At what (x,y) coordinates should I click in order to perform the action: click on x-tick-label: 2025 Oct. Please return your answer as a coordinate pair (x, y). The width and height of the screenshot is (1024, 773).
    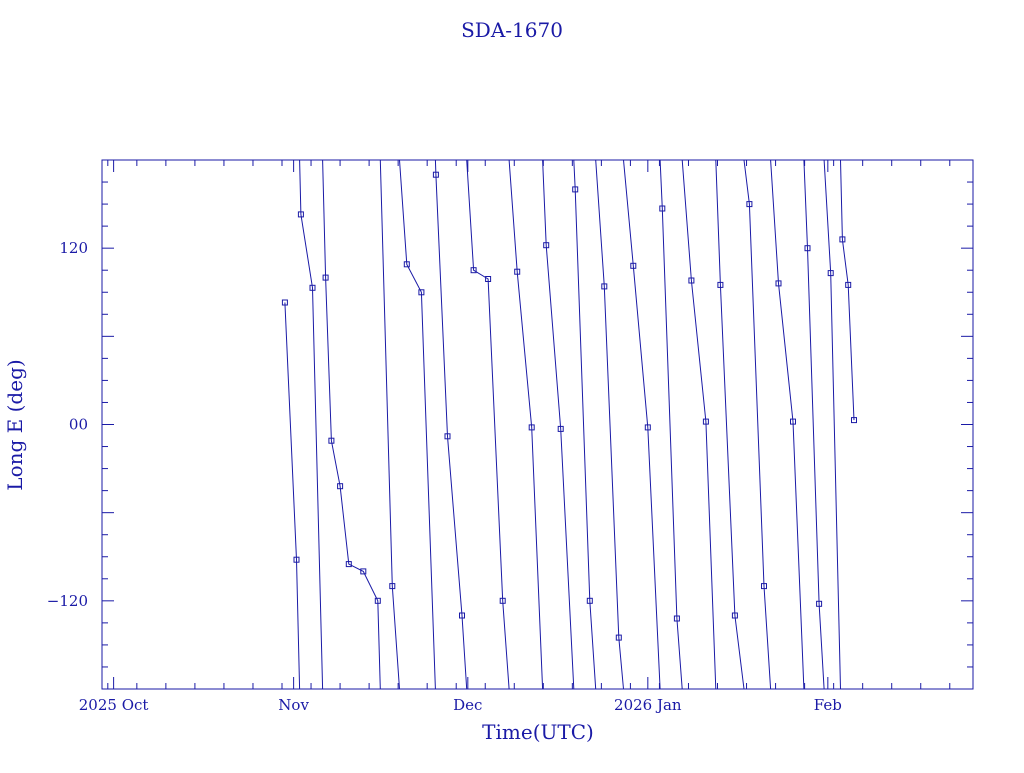
    Looking at the image, I should click on (114, 705).